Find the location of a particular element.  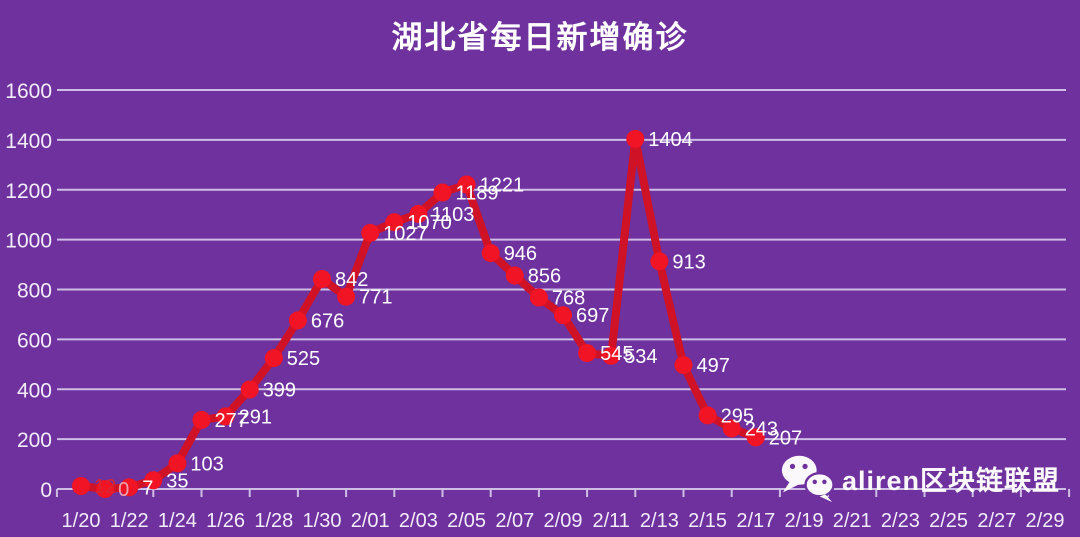

data-value-label: 534 is located at coordinates (640, 357).